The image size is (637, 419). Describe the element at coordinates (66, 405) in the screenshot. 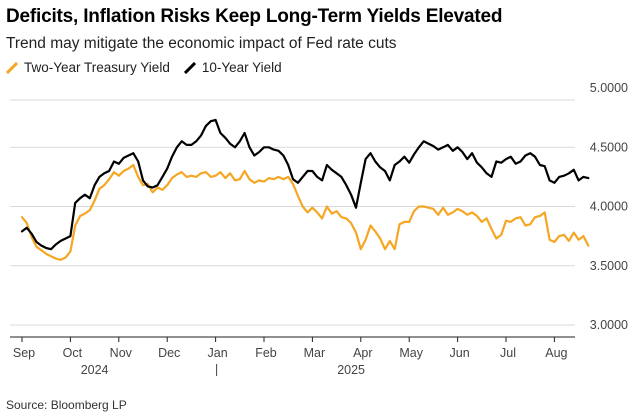

I see `chart-source: Source: Bloomberg LP` at that location.